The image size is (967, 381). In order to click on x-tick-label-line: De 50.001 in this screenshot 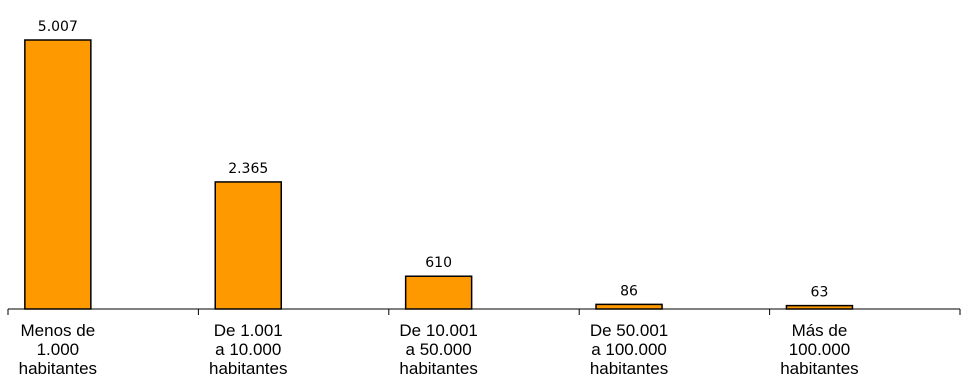, I will do `click(629, 330)`.